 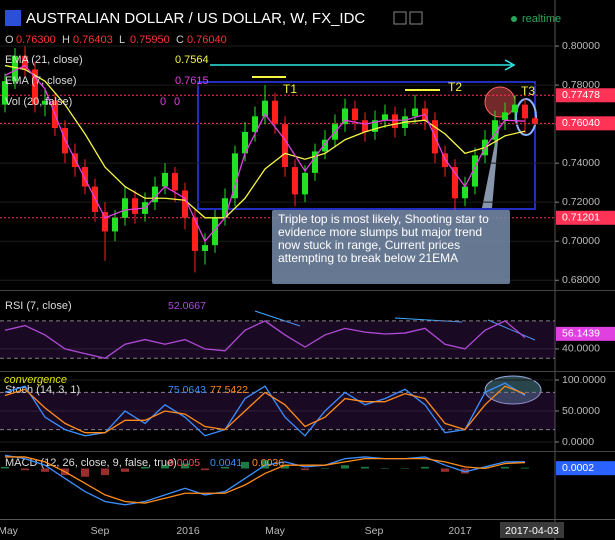 I want to click on y-tick-label: 50.0000, so click(x=581, y=411).